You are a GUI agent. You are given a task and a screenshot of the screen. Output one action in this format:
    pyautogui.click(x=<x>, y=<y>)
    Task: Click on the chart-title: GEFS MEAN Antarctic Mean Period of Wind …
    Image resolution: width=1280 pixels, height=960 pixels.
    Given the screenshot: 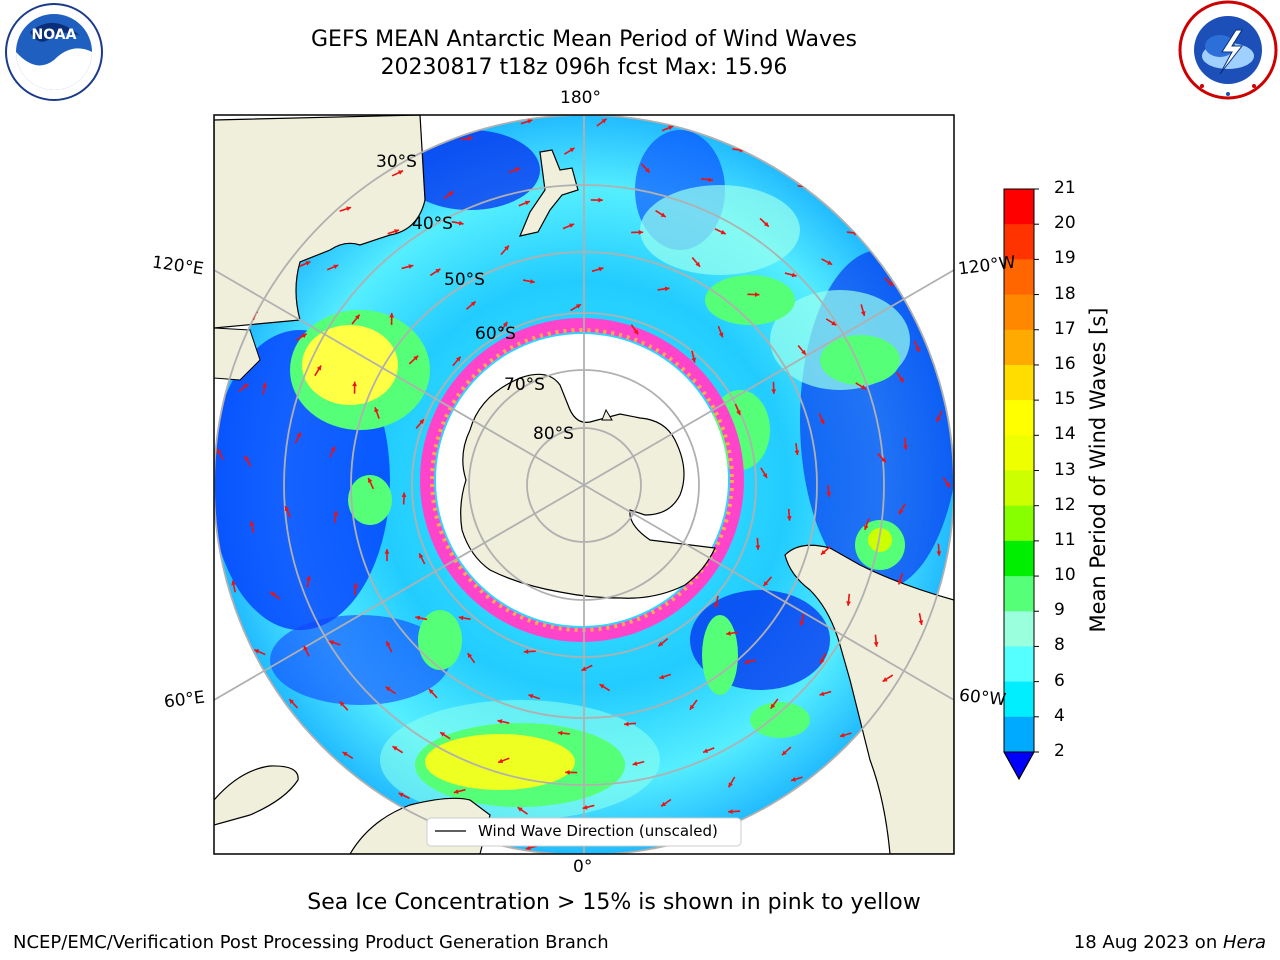 What is the action you would take?
    pyautogui.click(x=584, y=39)
    